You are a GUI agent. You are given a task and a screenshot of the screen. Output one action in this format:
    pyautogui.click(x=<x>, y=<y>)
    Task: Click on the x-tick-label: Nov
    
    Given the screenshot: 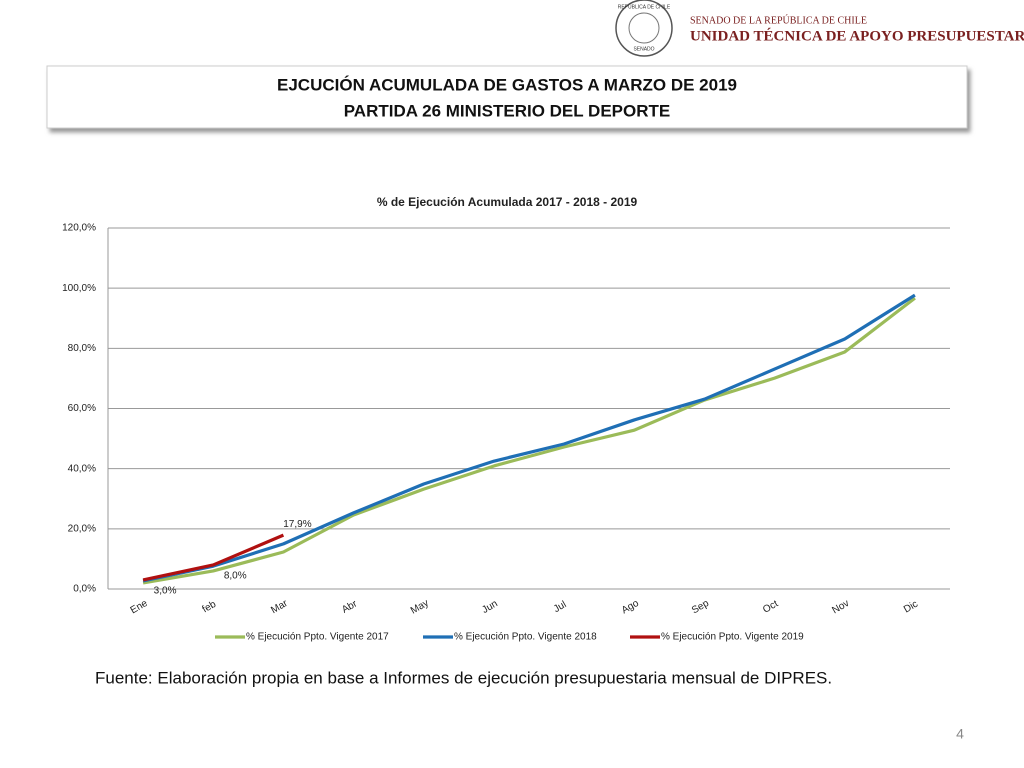 What is the action you would take?
    pyautogui.click(x=840, y=607)
    